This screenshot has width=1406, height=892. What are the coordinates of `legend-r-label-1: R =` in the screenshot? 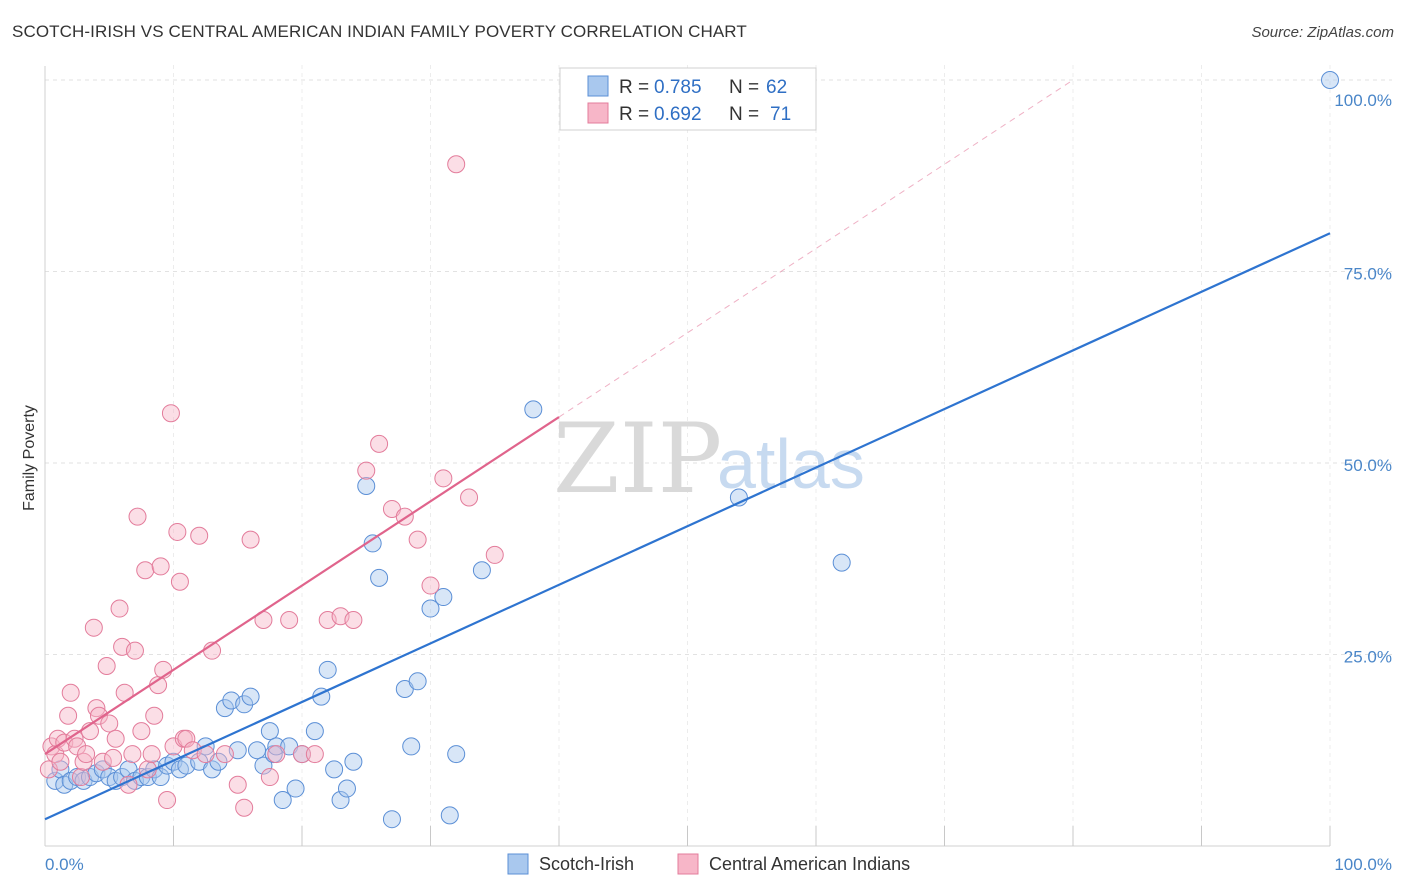 It's located at (634, 87).